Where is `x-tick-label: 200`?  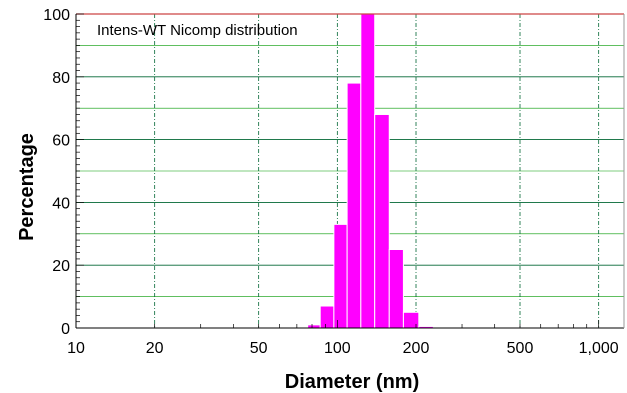
x-tick-label: 200 is located at coordinates (416, 348).